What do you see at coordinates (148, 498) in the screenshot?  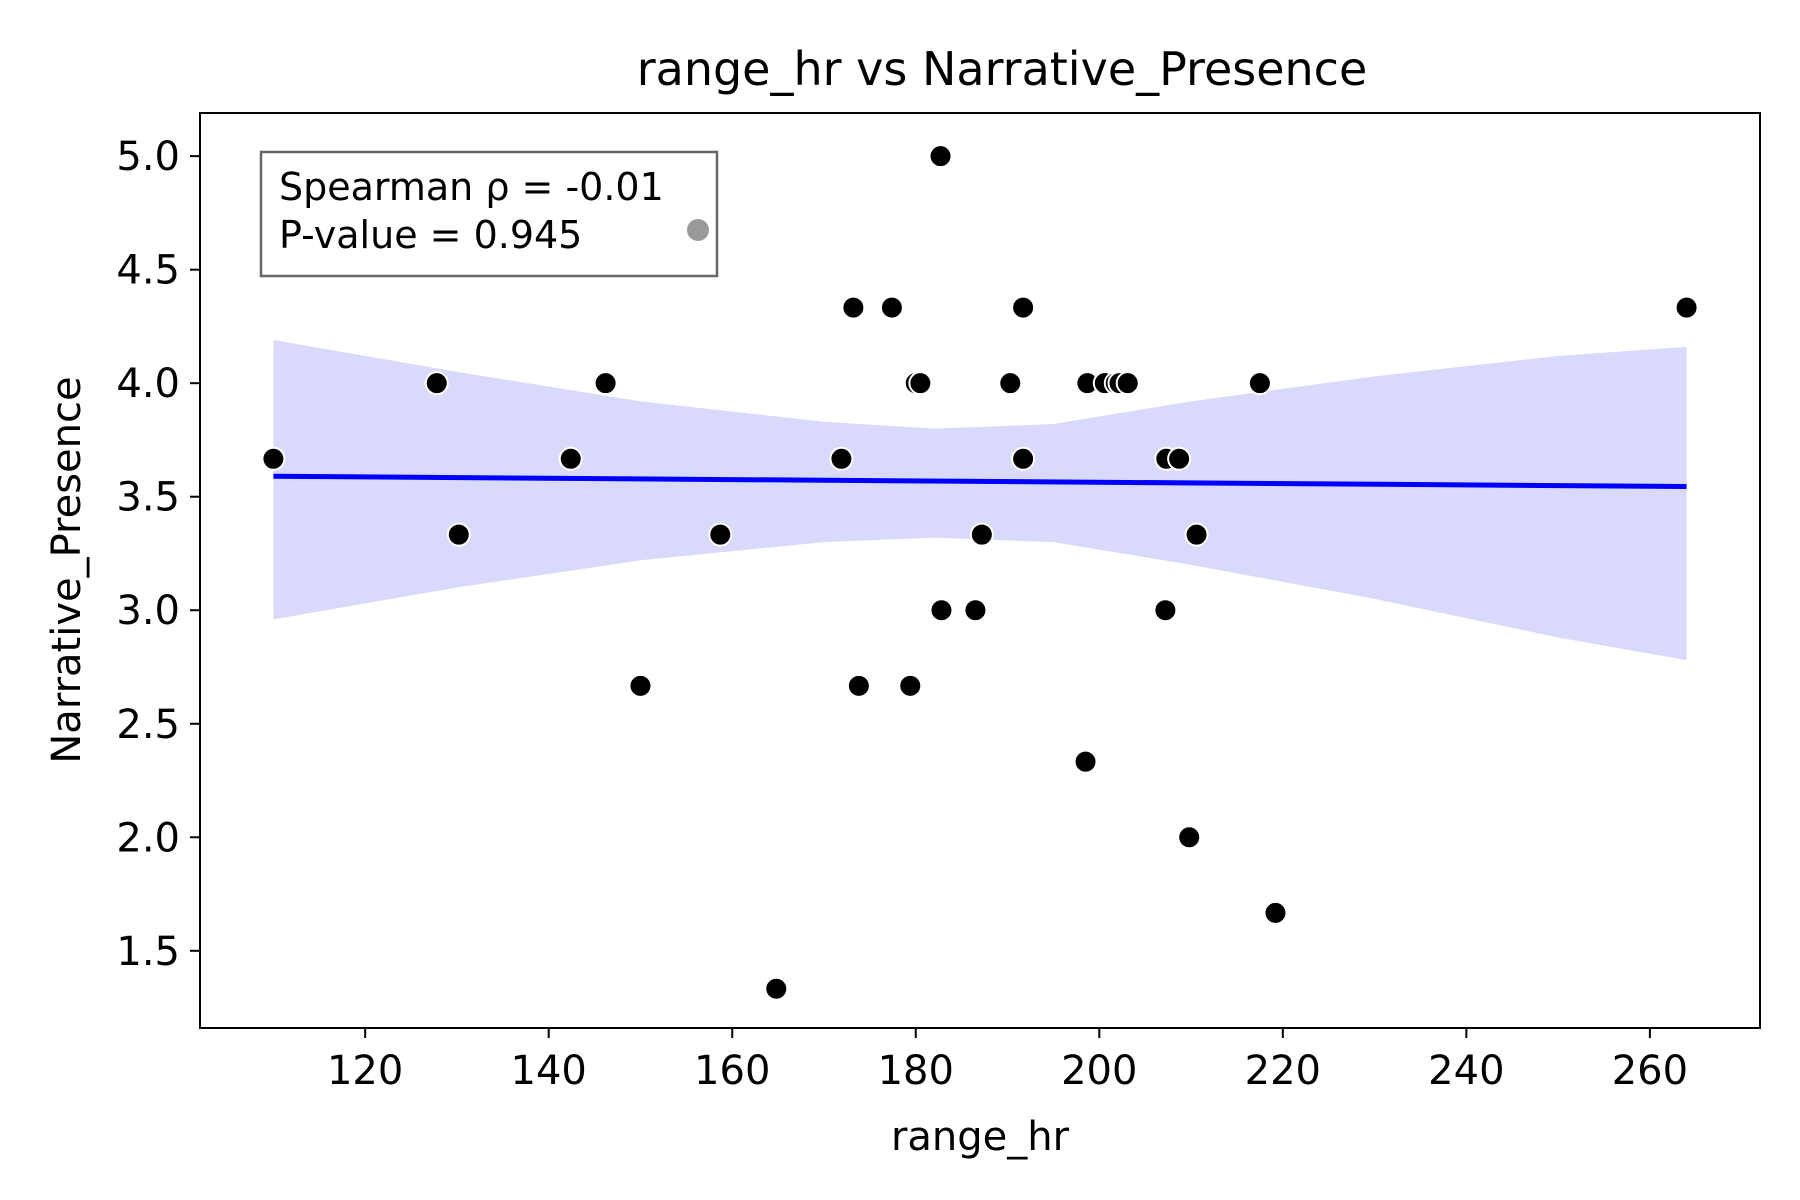 I see `y-tick-label: 3.5` at bounding box center [148, 498].